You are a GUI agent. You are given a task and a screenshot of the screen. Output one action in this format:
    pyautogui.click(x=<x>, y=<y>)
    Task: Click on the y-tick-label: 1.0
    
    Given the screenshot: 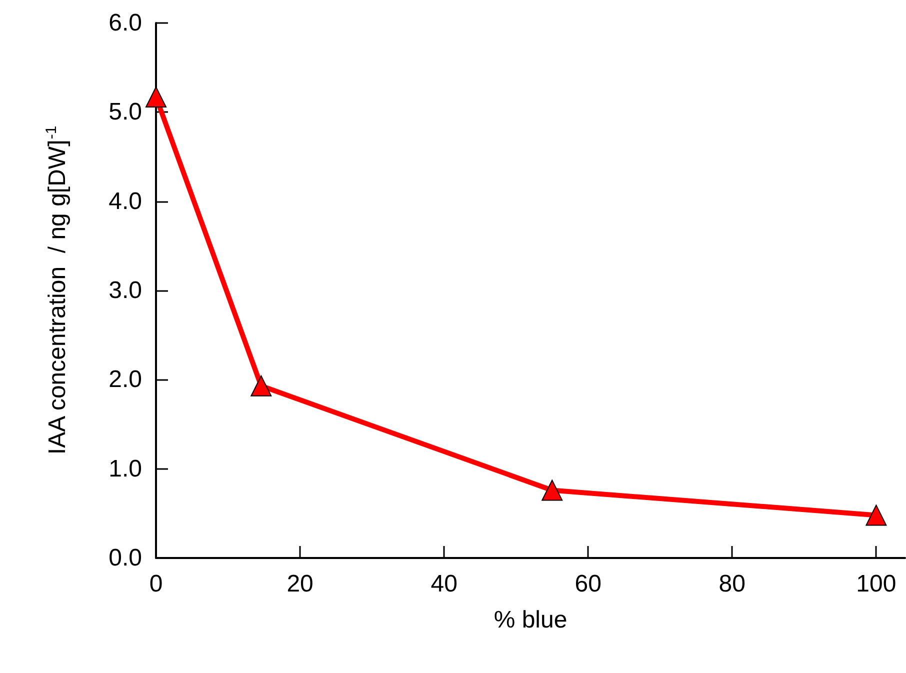 What is the action you would take?
    pyautogui.click(x=125, y=468)
    